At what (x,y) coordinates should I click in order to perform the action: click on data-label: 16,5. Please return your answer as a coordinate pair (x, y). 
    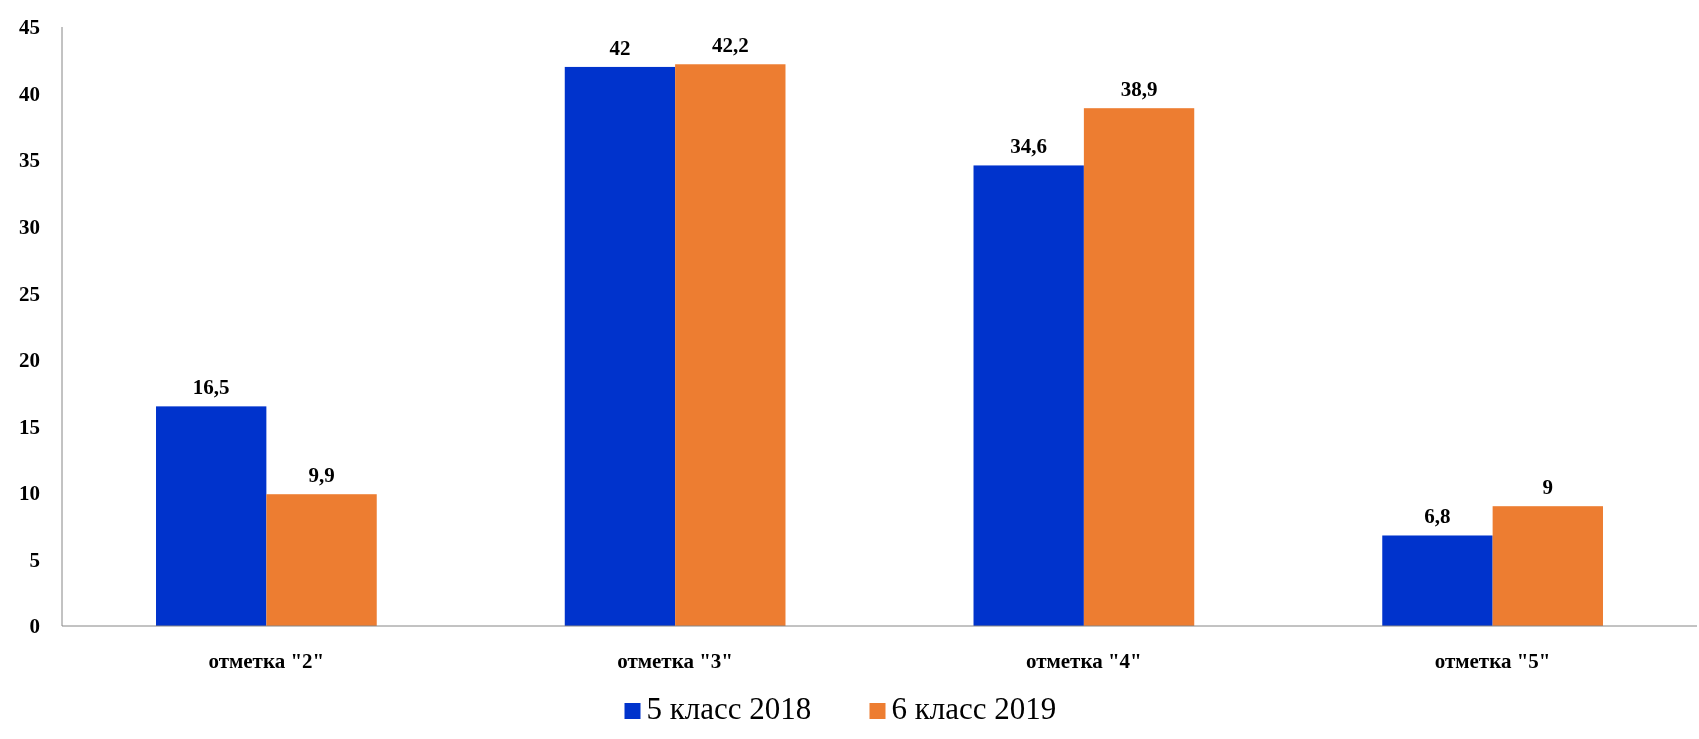
    Looking at the image, I should click on (211, 387).